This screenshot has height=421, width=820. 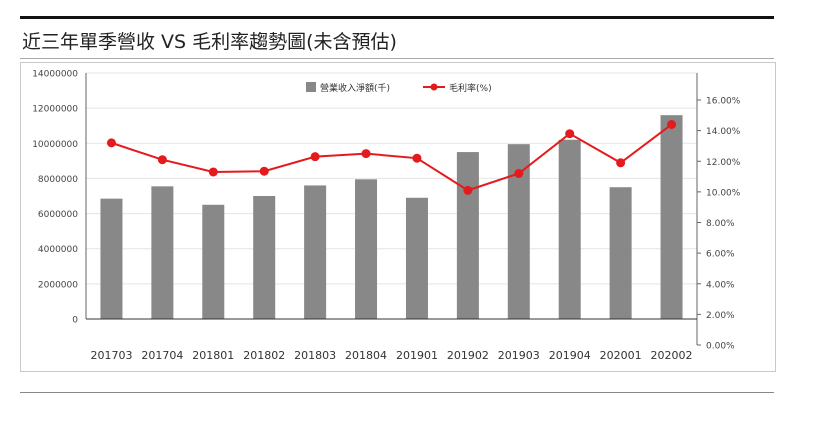 What do you see at coordinates (58, 215) in the screenshot?
I see `y-left-tick-label: 6000000` at bounding box center [58, 215].